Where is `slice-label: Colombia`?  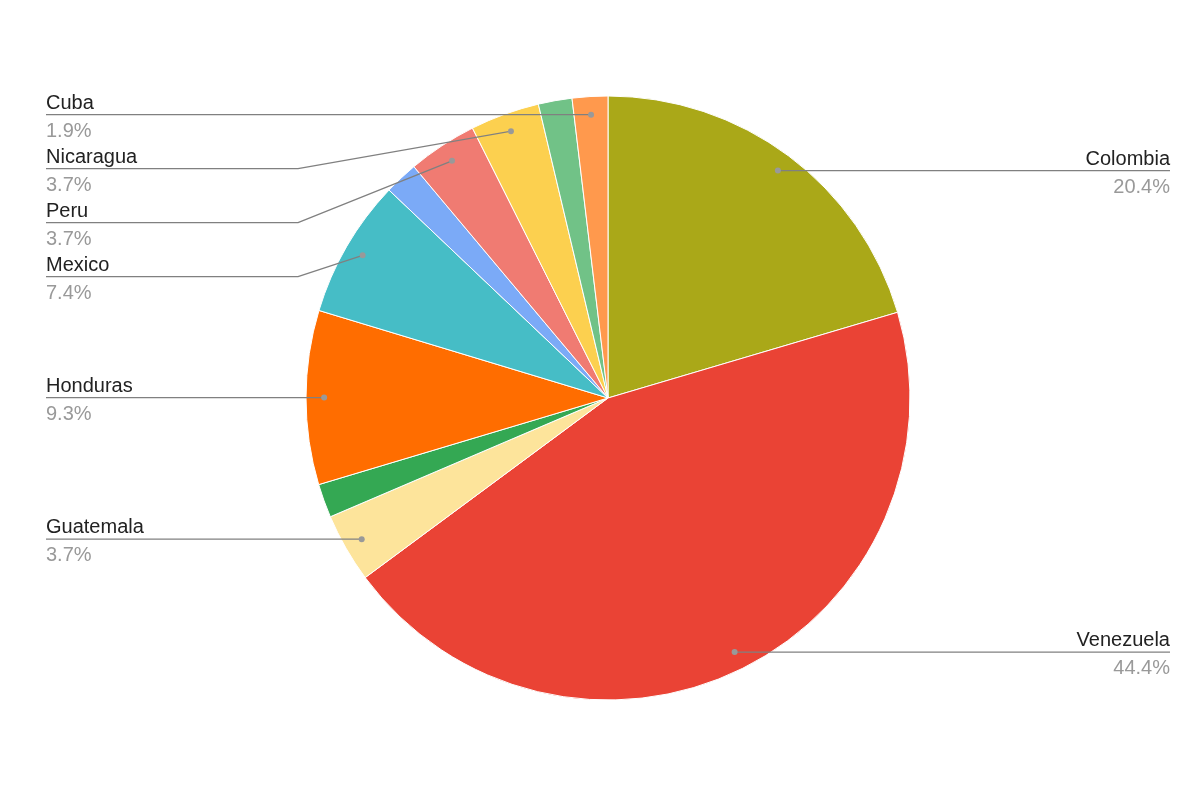 slice-label: Colombia is located at coordinates (1128, 157).